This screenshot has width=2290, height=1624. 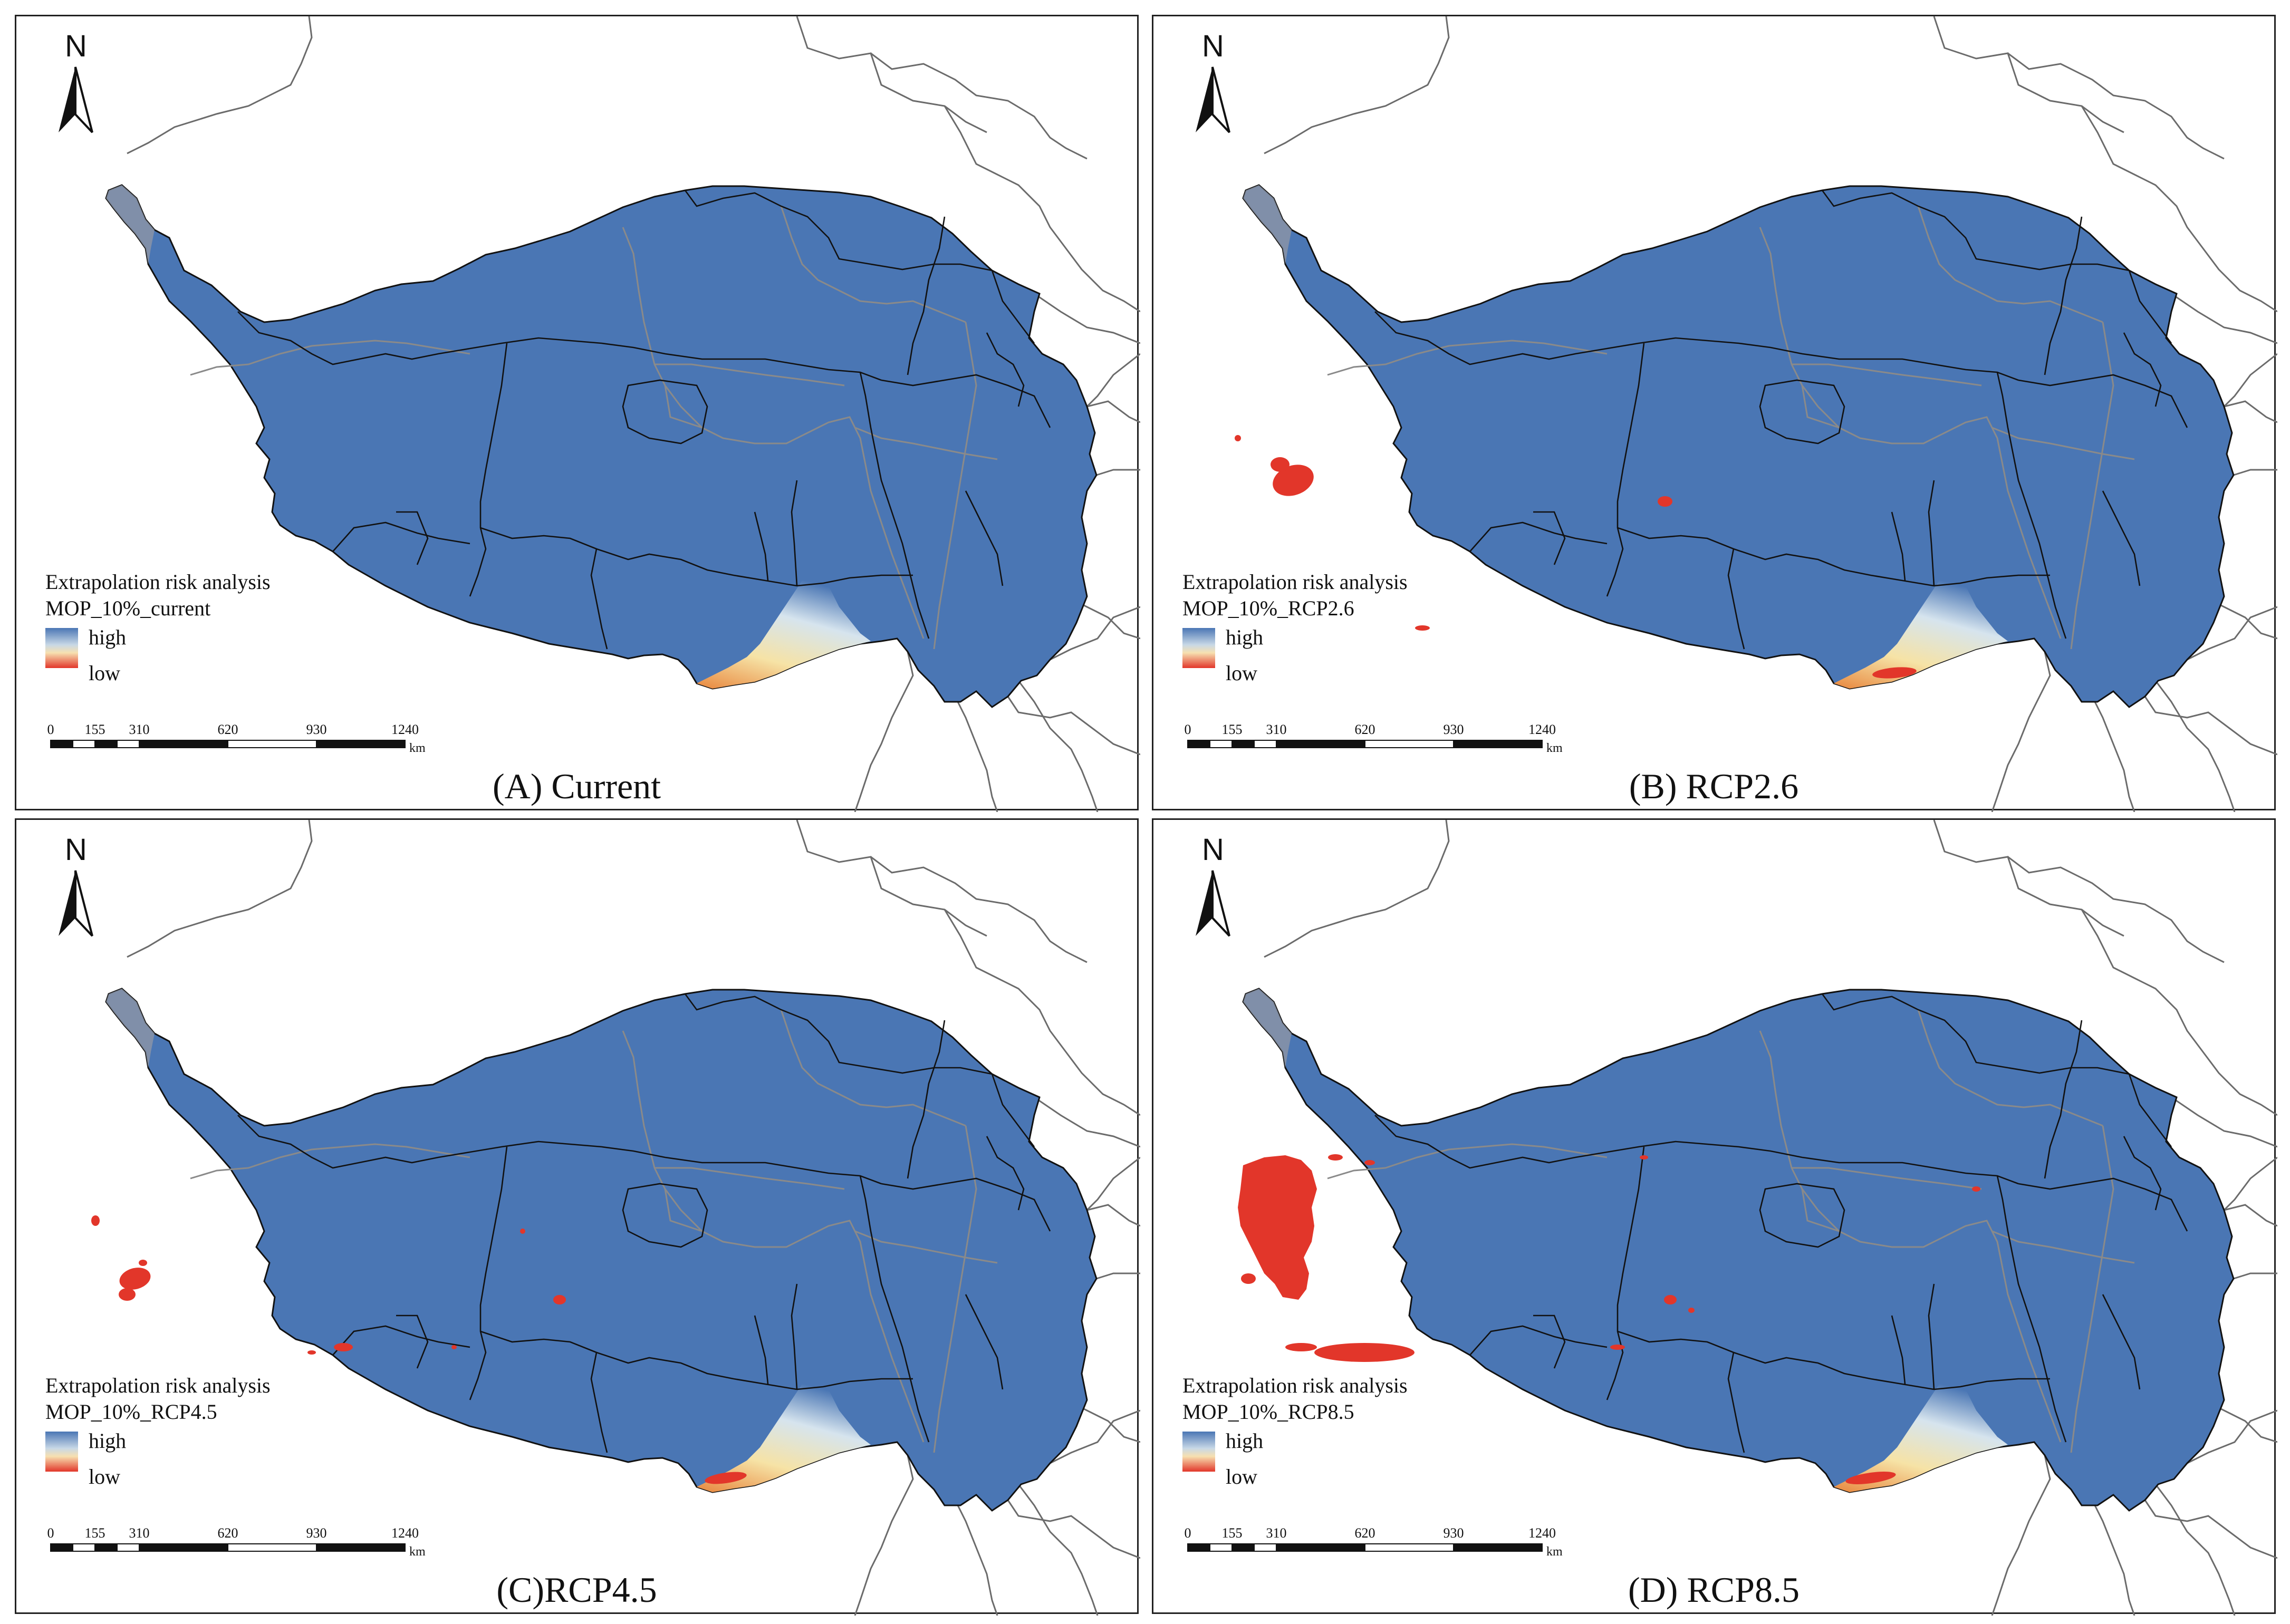 What do you see at coordinates (576, 1590) in the screenshot?
I see `panel-caption: (C)RCP4.5` at bounding box center [576, 1590].